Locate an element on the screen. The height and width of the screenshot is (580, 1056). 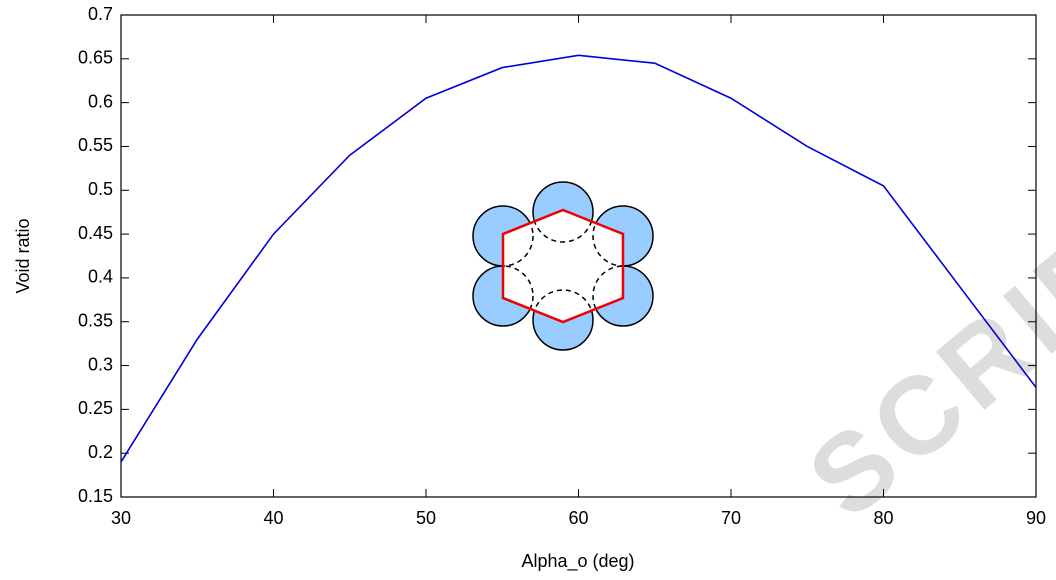
x-tick-label: 60 is located at coordinates (578, 518).